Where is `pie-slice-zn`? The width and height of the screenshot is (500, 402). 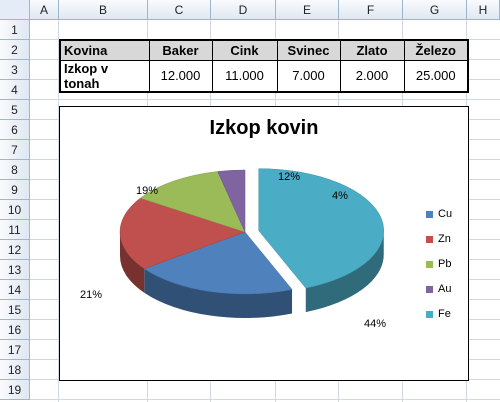
pie-slice-zn is located at coordinates (182, 233).